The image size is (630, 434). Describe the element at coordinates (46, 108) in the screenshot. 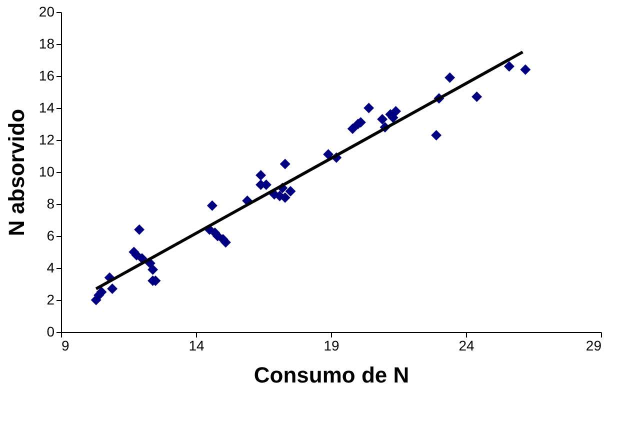

I see `y-tick-label: 14` at that location.